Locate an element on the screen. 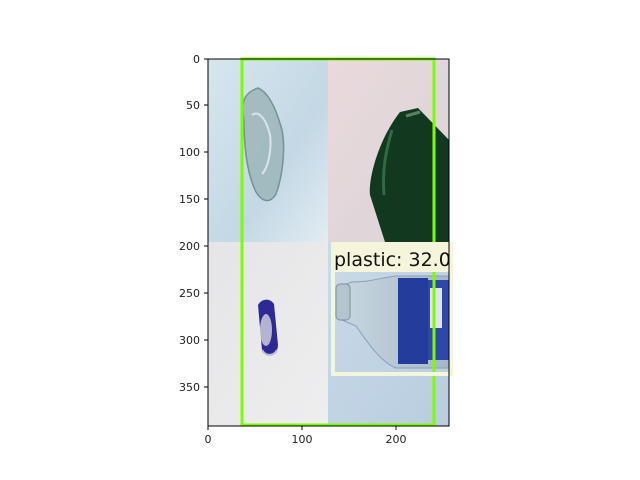  y-tick-label: 0 is located at coordinates (196, 59).